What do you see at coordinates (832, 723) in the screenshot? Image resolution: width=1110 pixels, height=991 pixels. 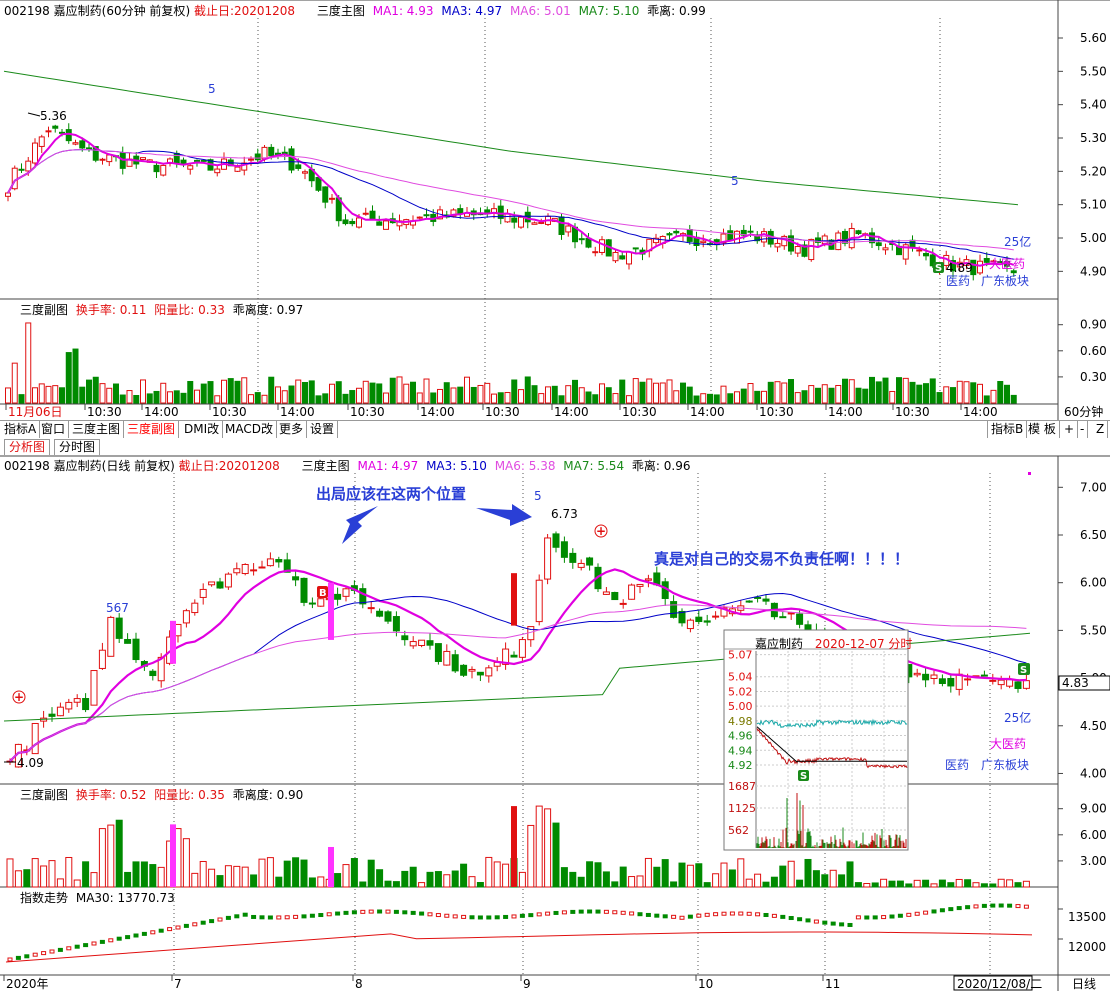 I see `inset-index-line` at bounding box center [832, 723].